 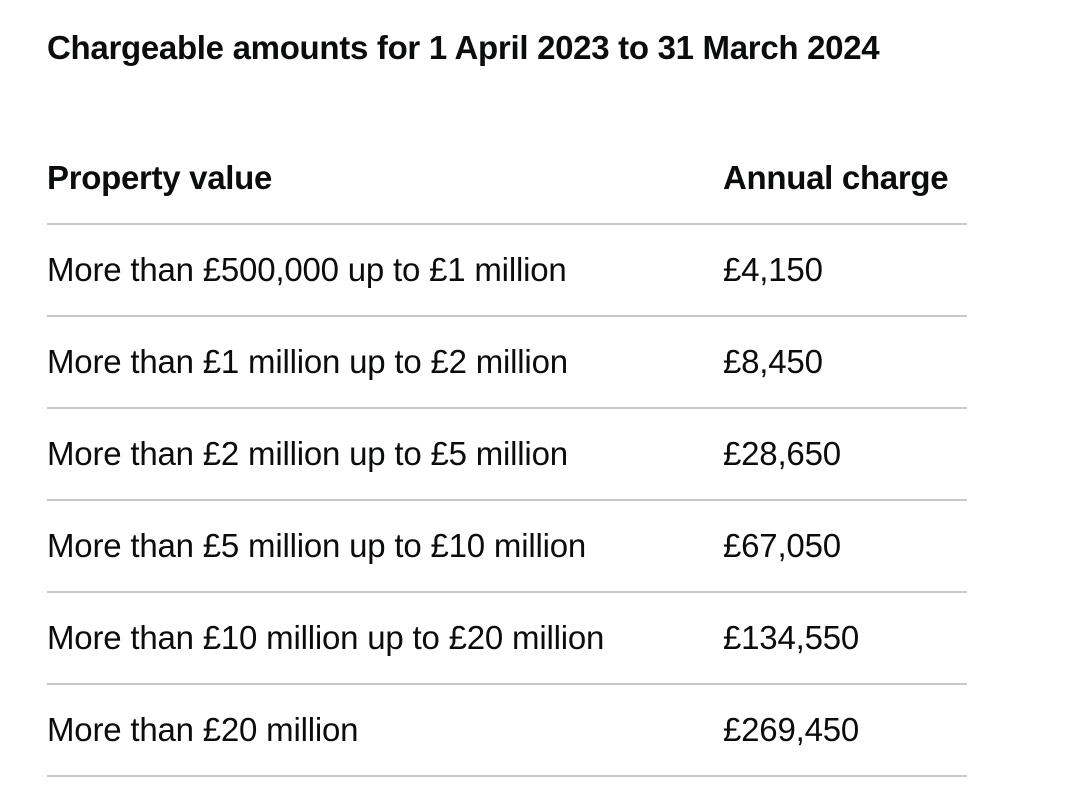 What do you see at coordinates (845, 362) in the screenshot?
I see `annual-charge-cell: £8,450` at bounding box center [845, 362].